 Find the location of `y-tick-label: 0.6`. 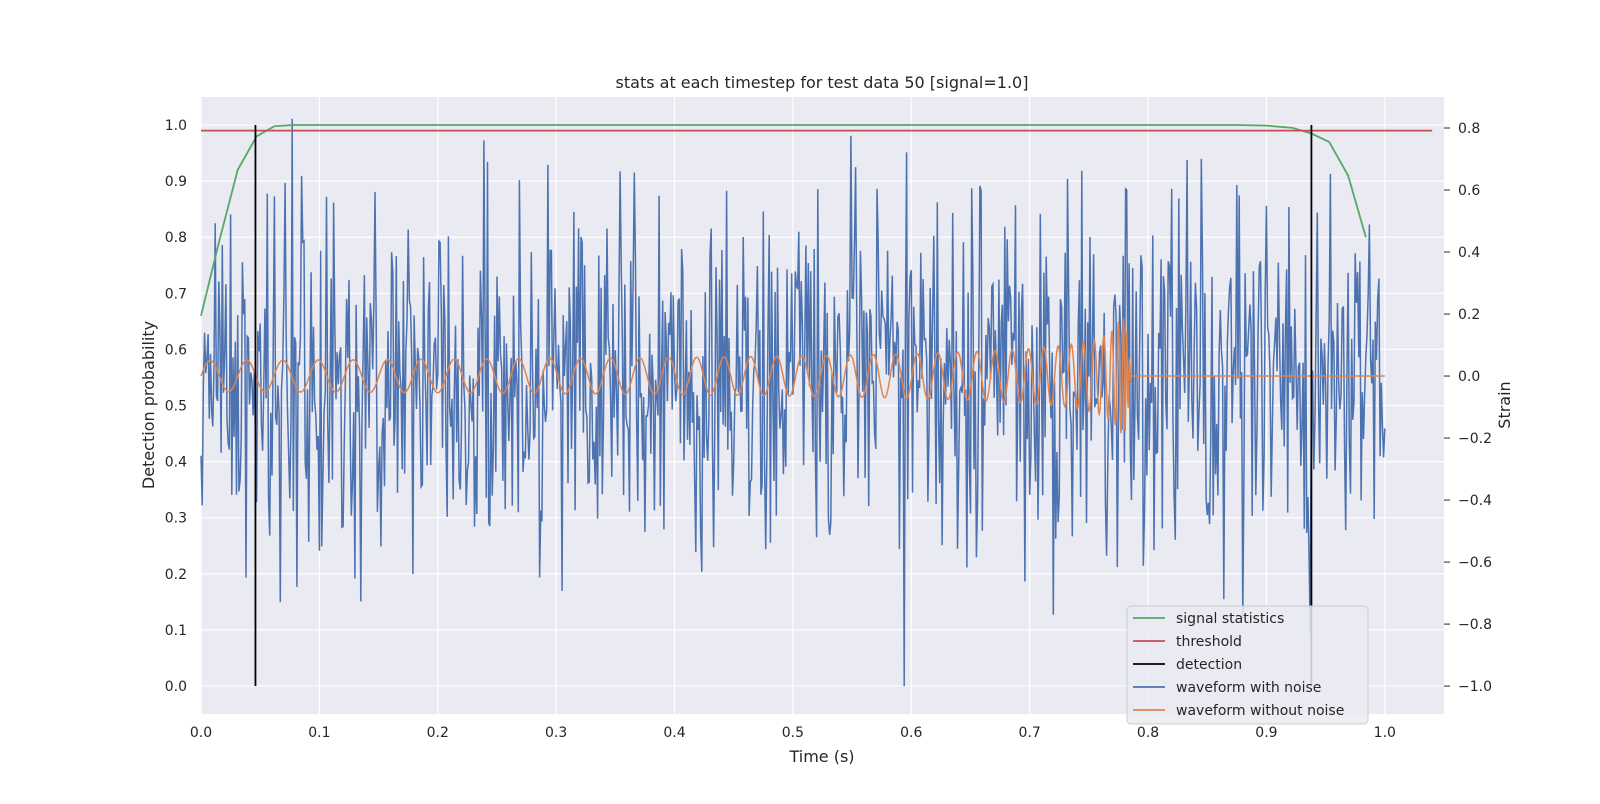

y-tick-label: 0.6 is located at coordinates (176, 350).